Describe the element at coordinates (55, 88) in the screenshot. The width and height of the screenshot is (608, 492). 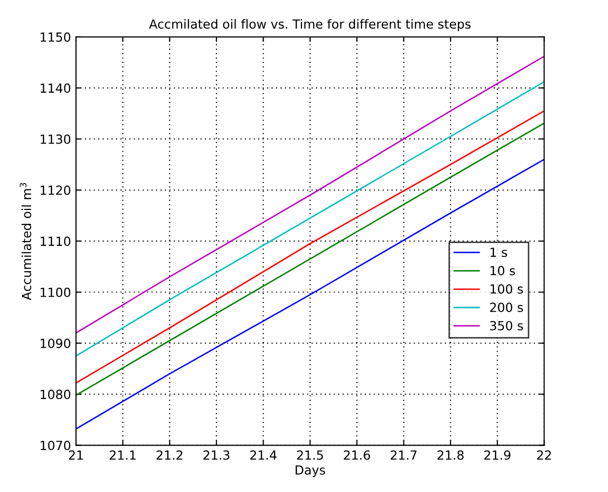
I see `y-tick-label: 1140` at that location.